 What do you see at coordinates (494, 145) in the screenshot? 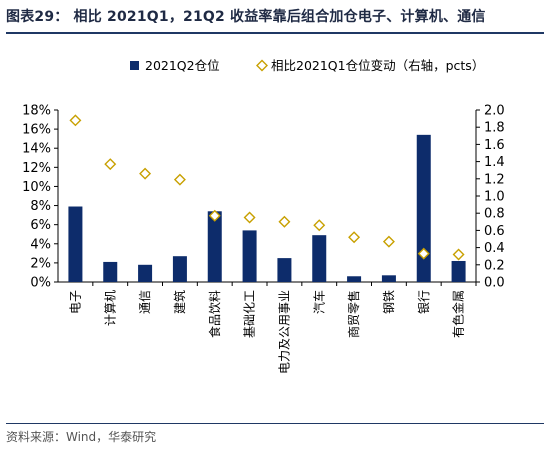
I see `right-axis-tick-label: 1.6` at bounding box center [494, 145].